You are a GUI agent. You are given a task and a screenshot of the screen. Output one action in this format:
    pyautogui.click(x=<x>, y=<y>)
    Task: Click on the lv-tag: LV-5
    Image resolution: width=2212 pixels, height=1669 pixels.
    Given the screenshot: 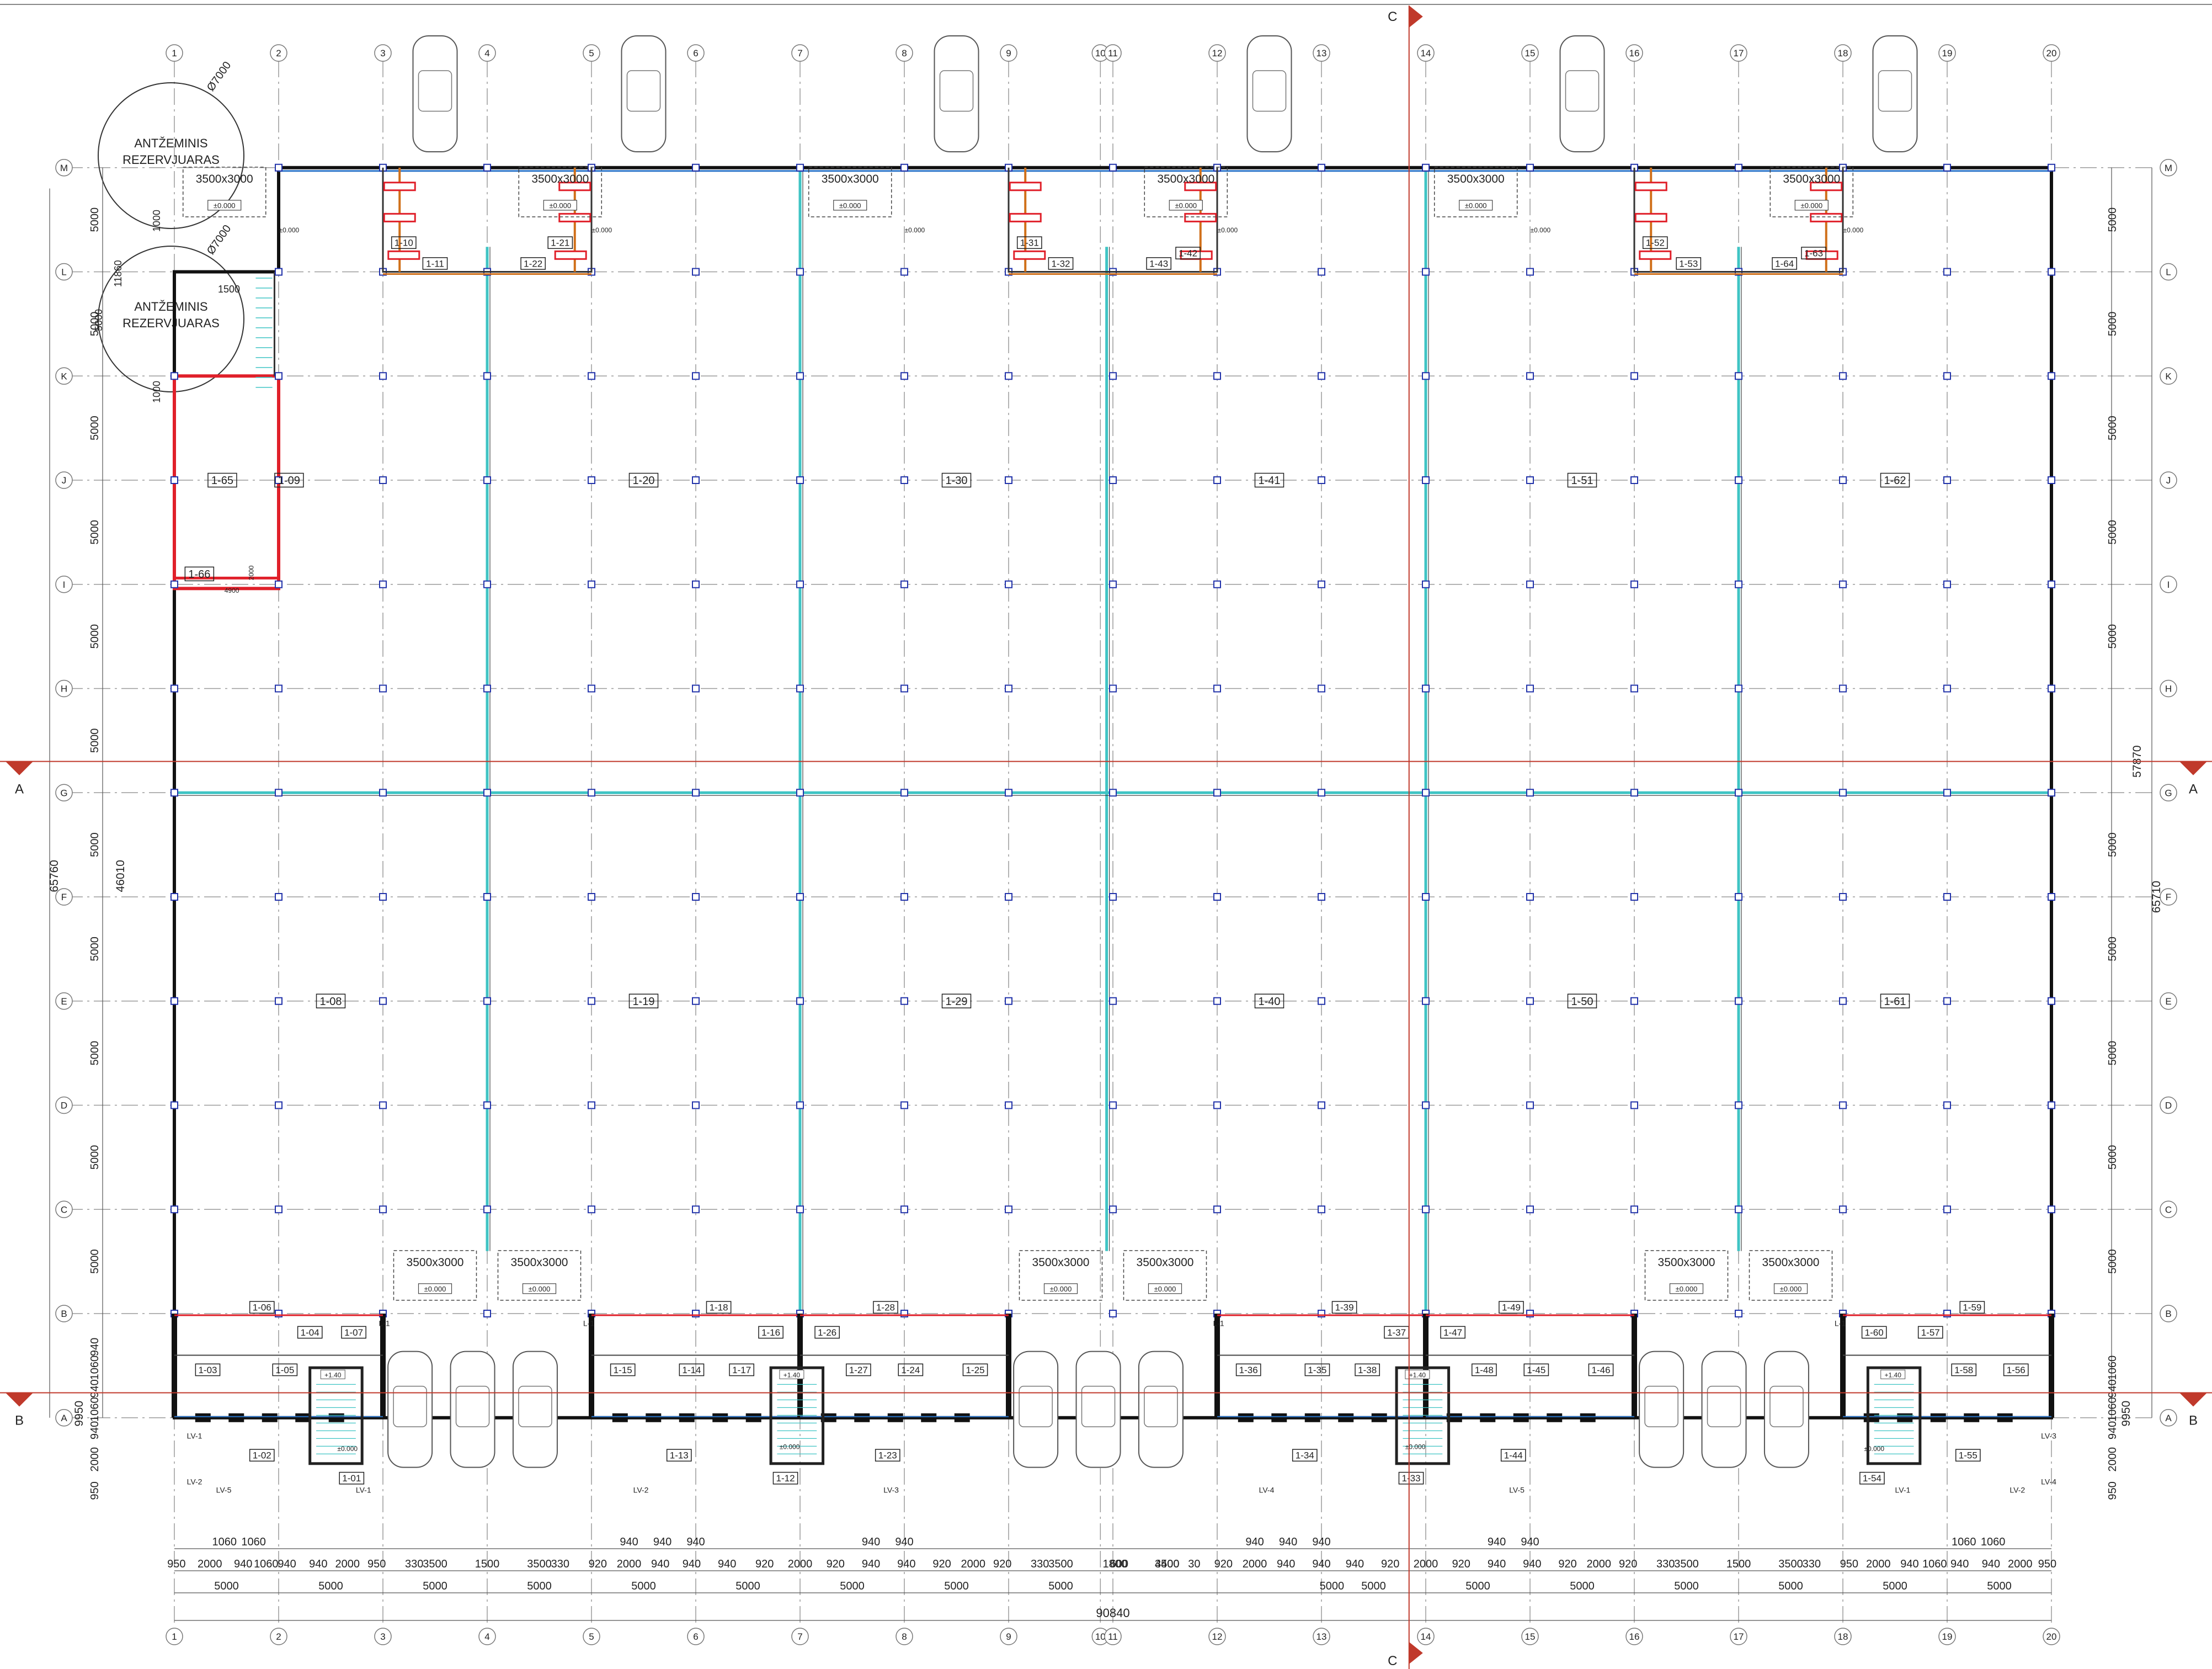 What is the action you would take?
    pyautogui.click(x=1517, y=1490)
    